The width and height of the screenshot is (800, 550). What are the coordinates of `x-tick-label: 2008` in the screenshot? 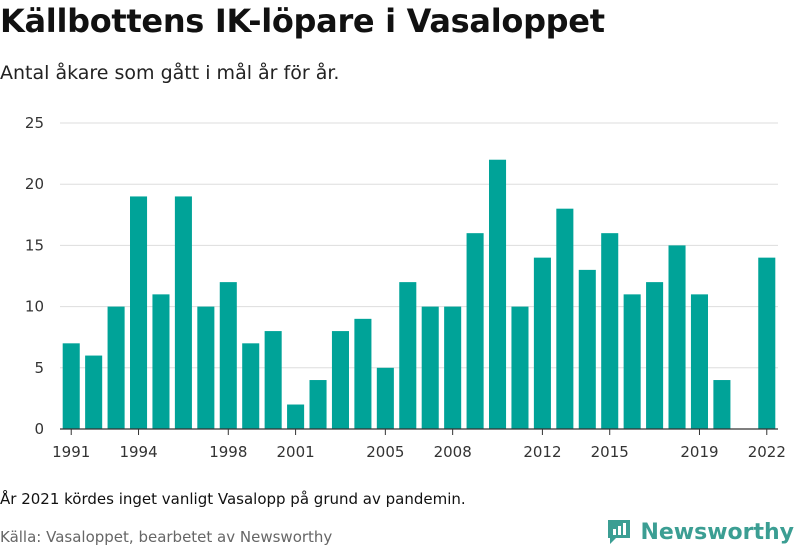 It's located at (453, 452).